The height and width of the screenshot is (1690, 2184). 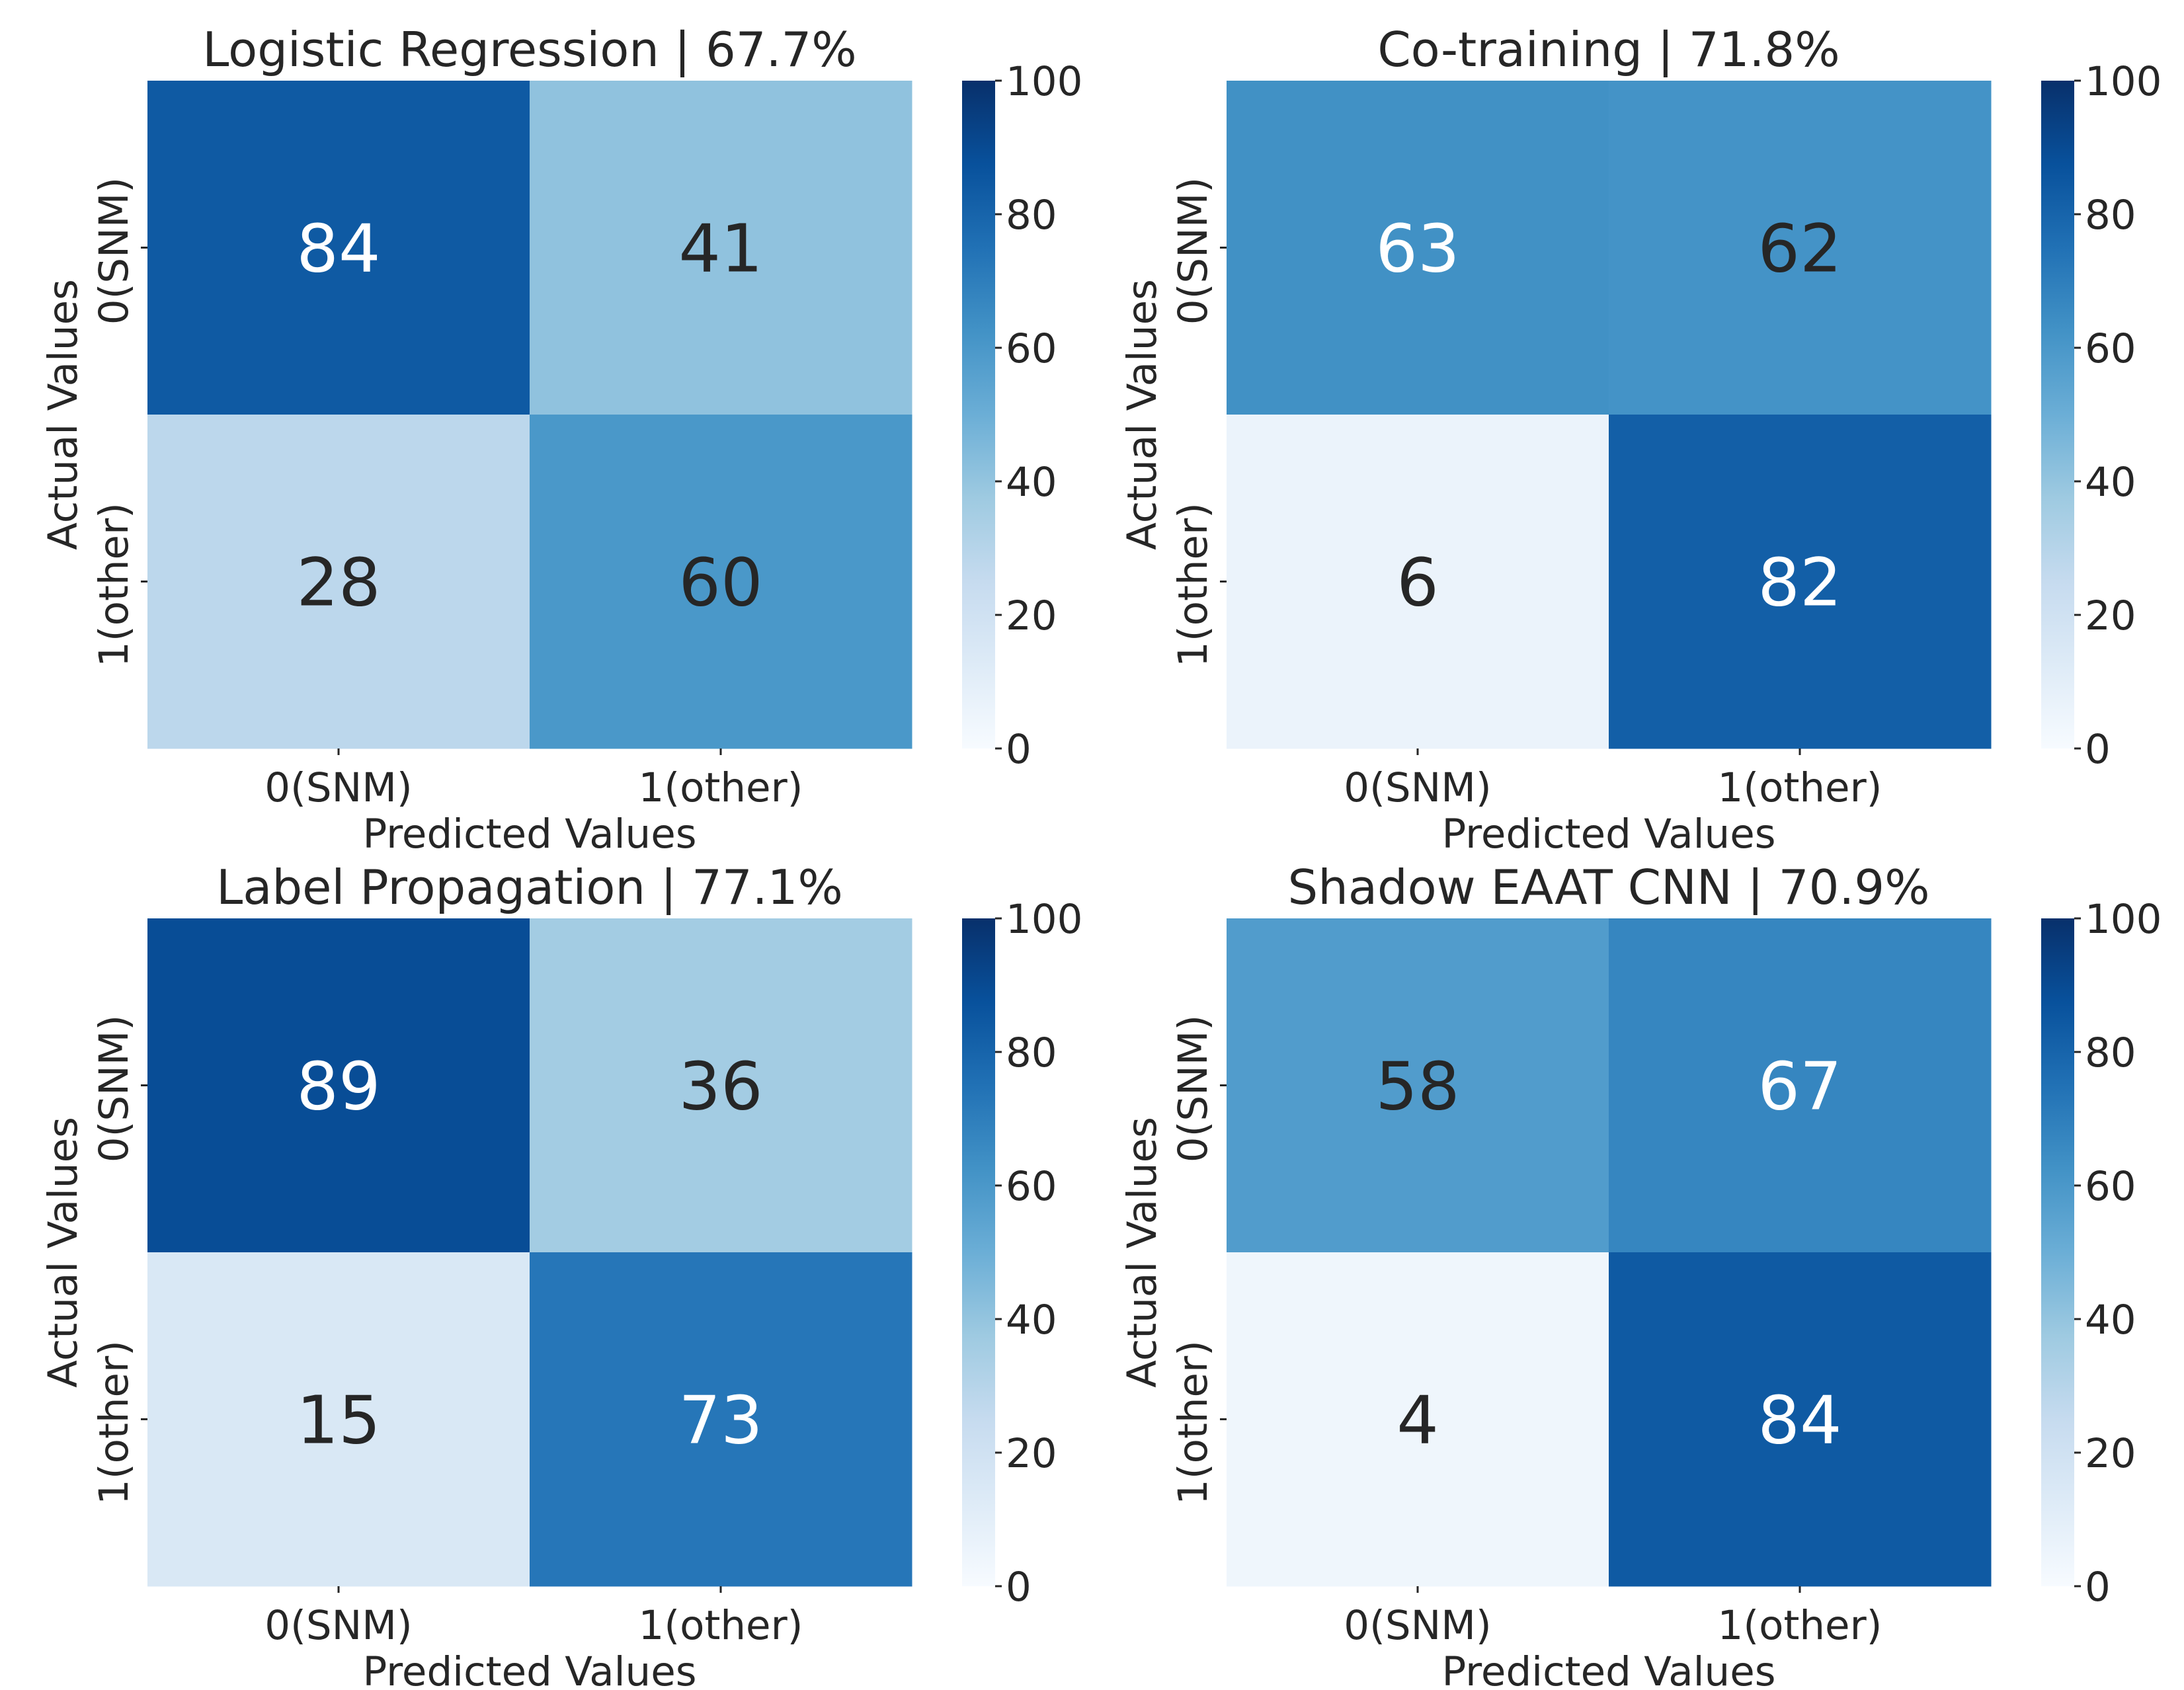 I want to click on cell-value-label: 60, so click(x=720, y=583).